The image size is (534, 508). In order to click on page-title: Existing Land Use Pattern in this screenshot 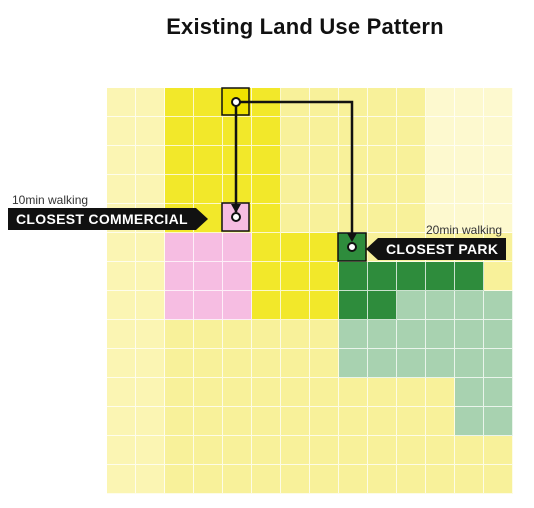, I will do `click(305, 26)`.